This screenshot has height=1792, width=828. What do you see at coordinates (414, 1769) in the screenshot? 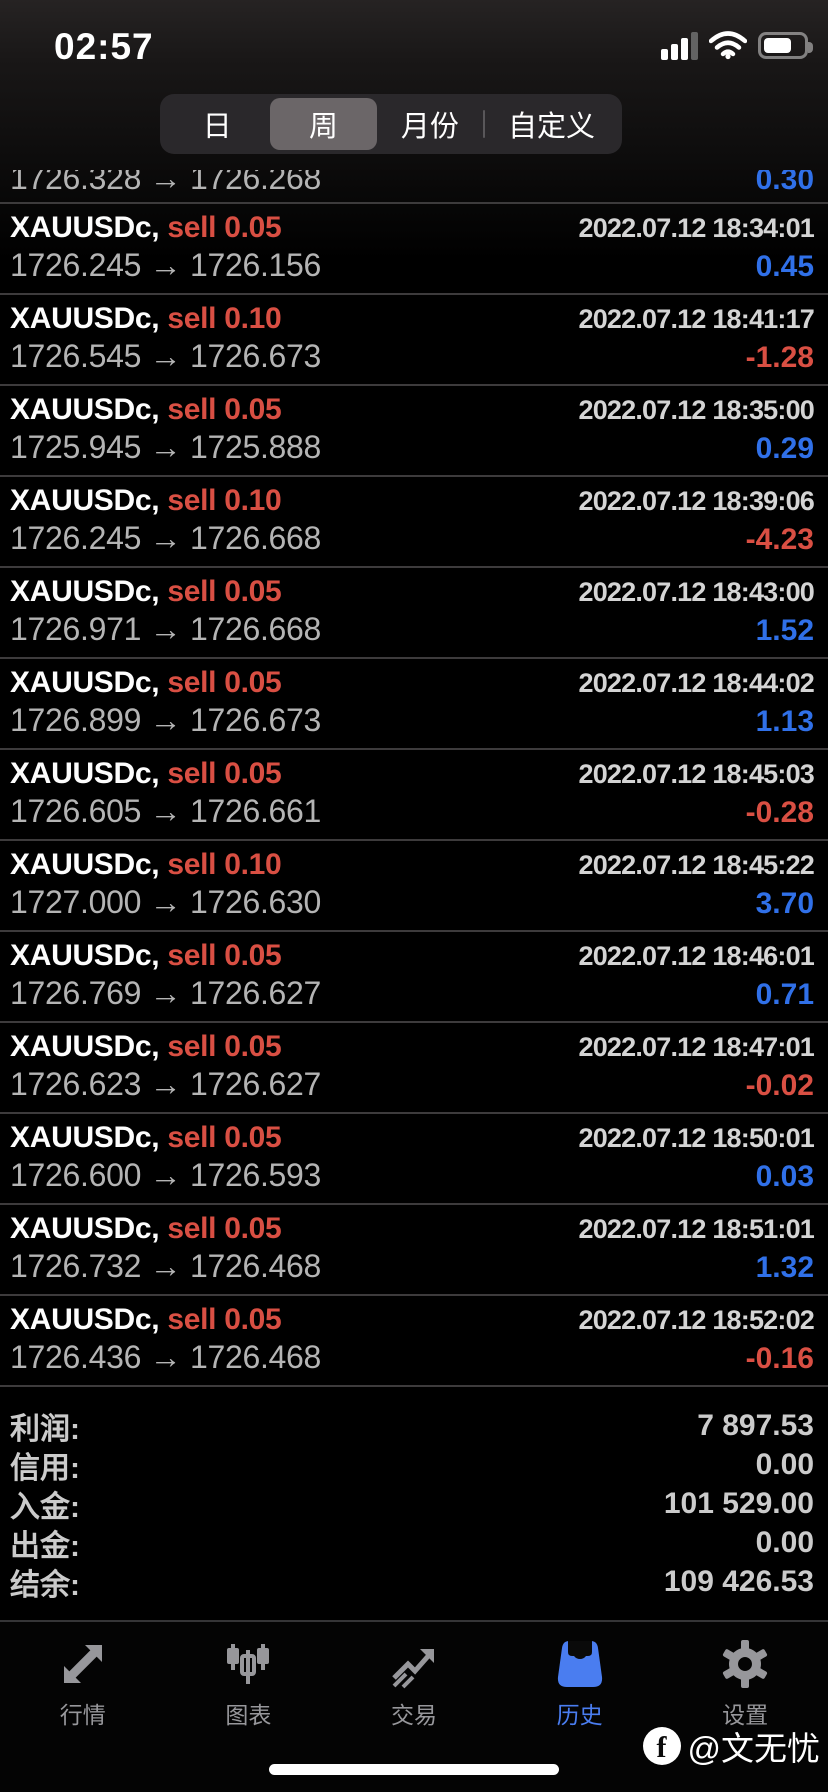
I see `home-indicator` at bounding box center [414, 1769].